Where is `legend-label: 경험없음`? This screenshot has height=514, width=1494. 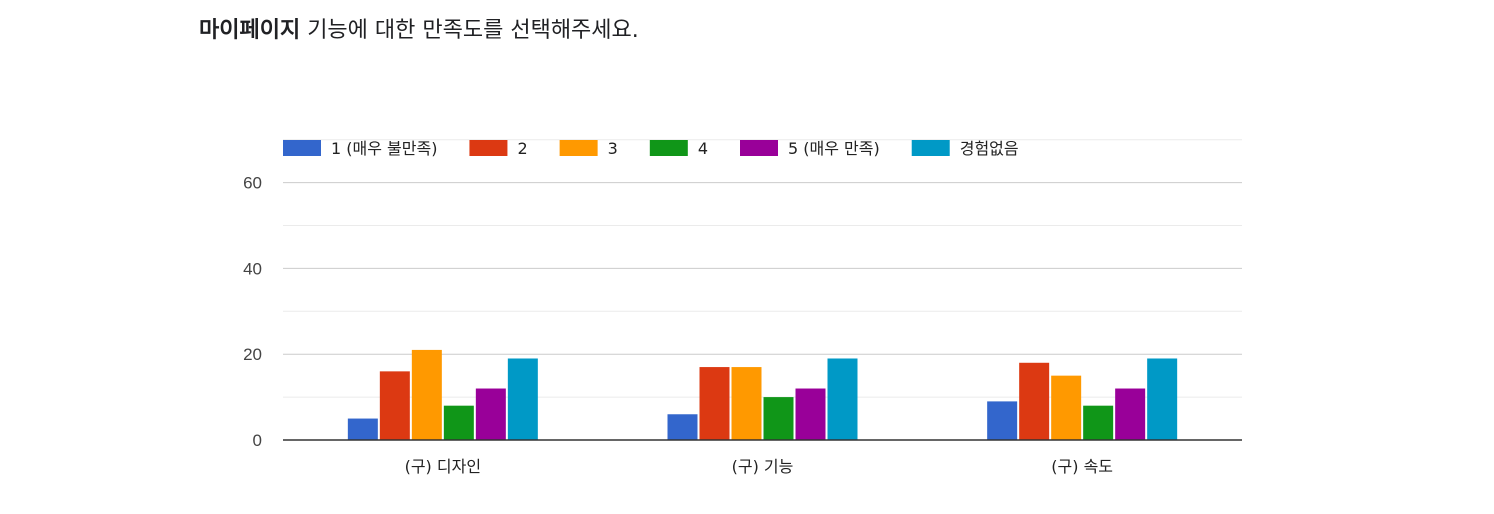
legend-label: 경험없음 is located at coordinates (989, 148).